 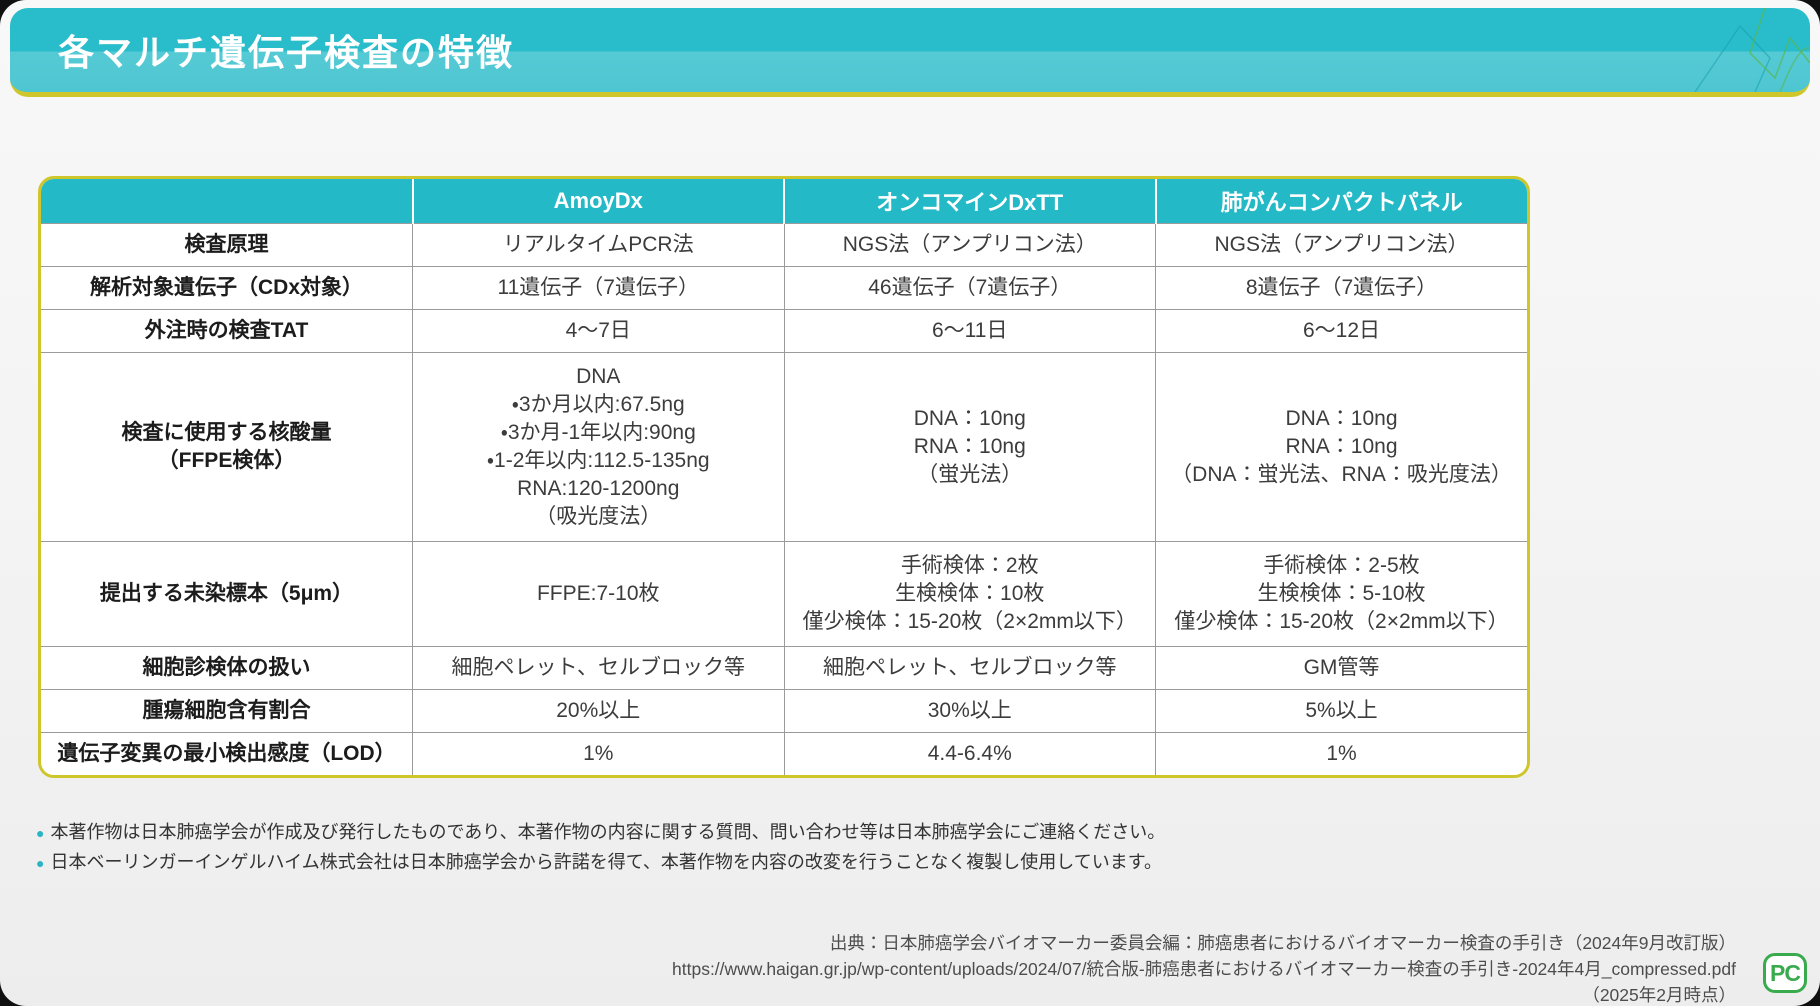 I want to click on row-label-cell: 解析対象遺伝子（CDx対象）, so click(x=227, y=288).